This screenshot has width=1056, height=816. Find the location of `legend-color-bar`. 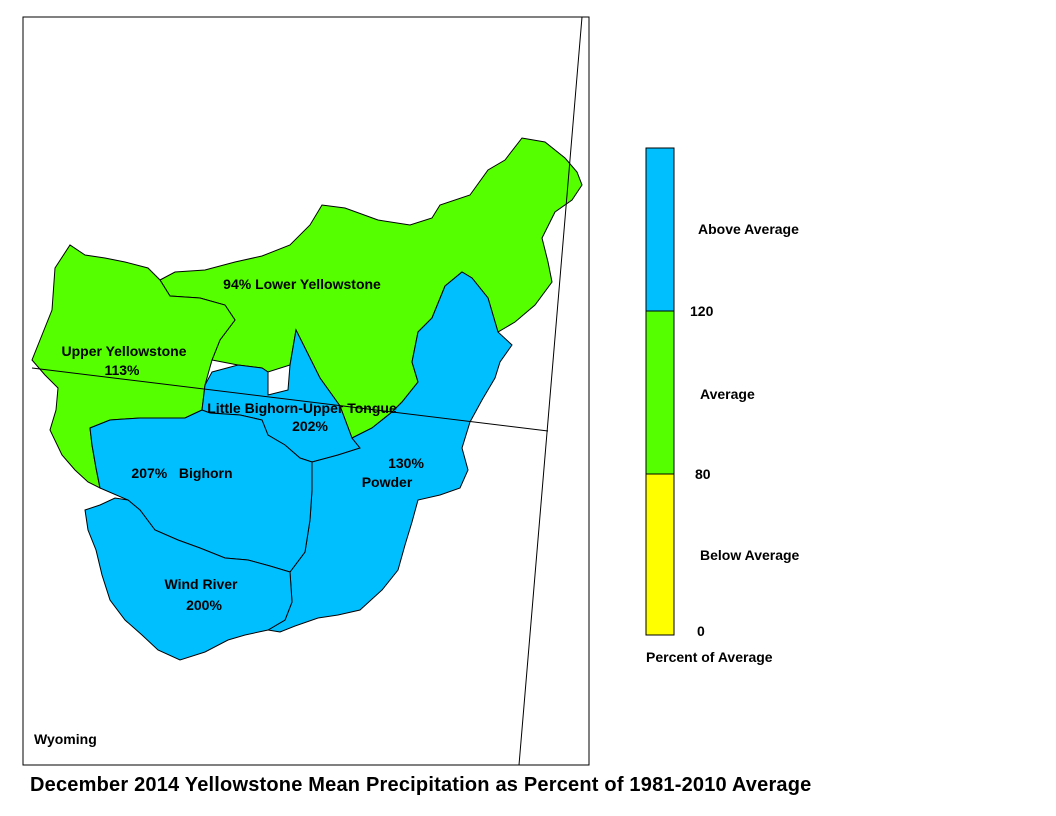

legend-color-bar is located at coordinates (660, 391).